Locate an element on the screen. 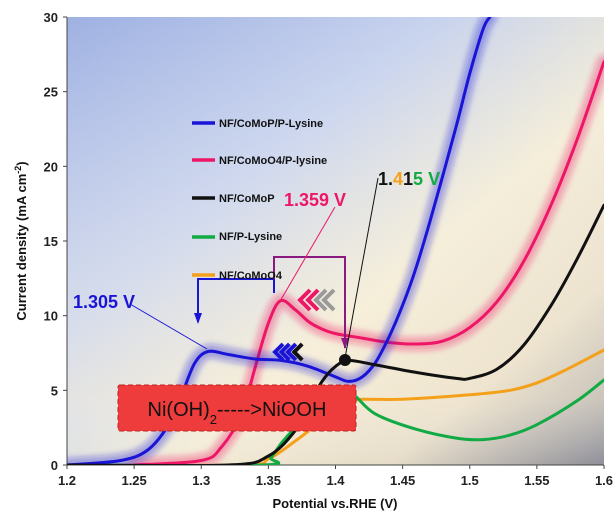 Image resolution: width=614 pixels, height=513 pixels. process-label-product: ----->NiOOH is located at coordinates (271, 410).